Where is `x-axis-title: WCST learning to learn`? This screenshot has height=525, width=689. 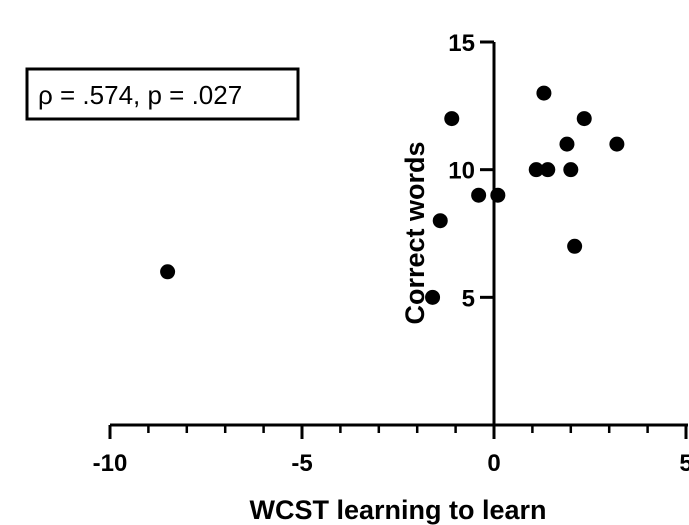 x-axis-title: WCST learning to learn is located at coordinates (397, 510).